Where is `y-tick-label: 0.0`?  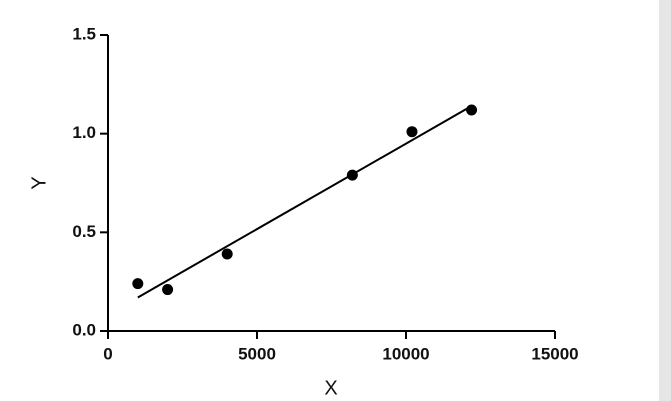 y-tick-label: 0.0 is located at coordinates (84, 329).